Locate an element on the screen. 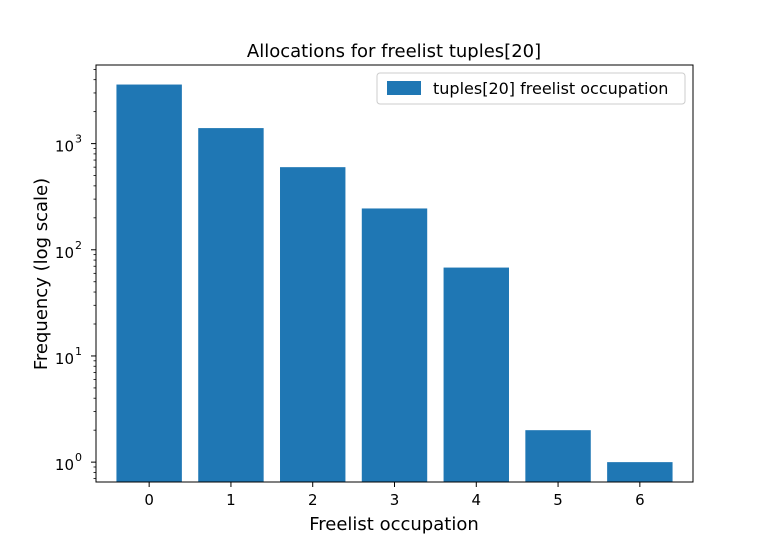 This screenshot has height=542, width=770. x-tick-label-5: 5 is located at coordinates (558, 500).